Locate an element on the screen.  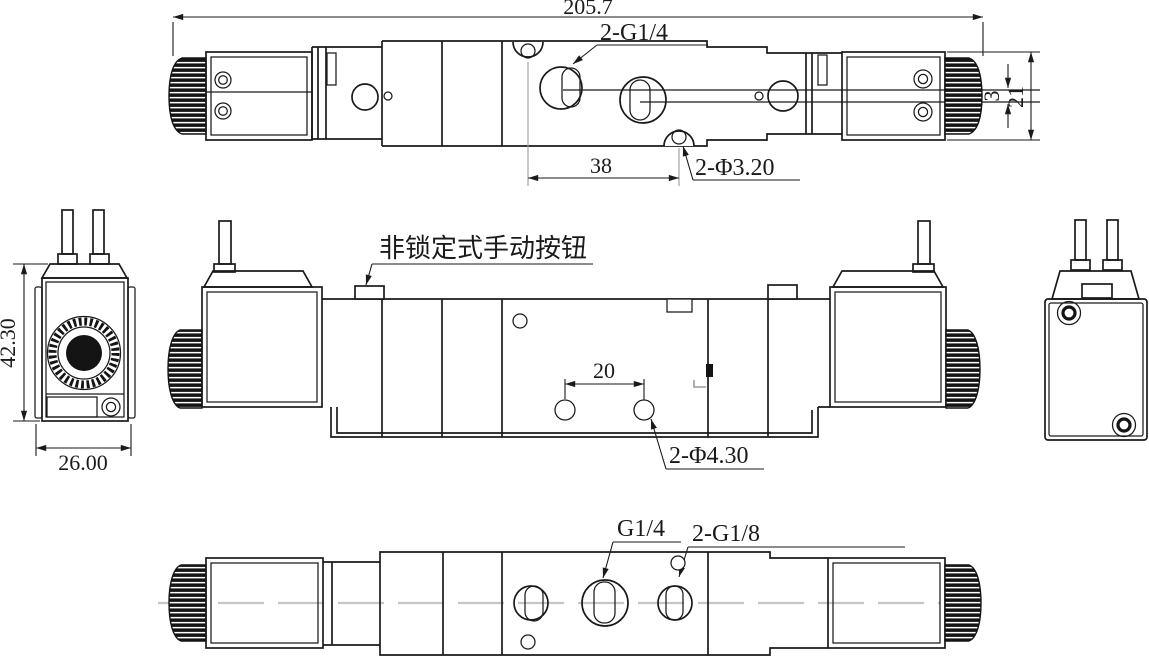
mounting-lug-bottom is located at coordinates (679, 138).